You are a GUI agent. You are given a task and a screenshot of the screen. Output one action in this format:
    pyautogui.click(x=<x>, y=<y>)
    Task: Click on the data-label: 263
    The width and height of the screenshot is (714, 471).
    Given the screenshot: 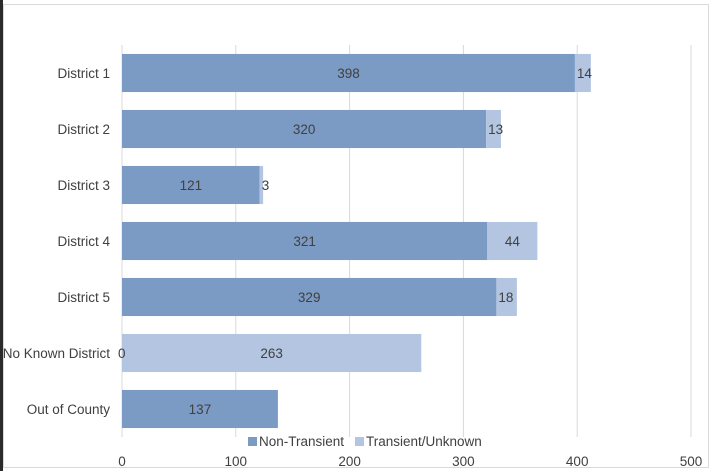 What is the action you would take?
    pyautogui.click(x=271, y=353)
    